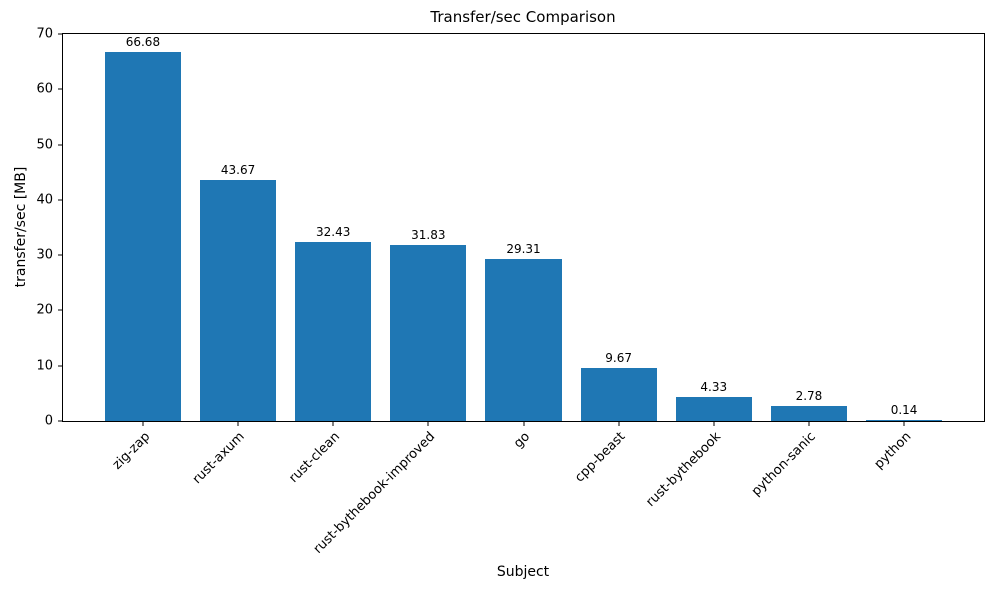  What do you see at coordinates (713, 409) in the screenshot?
I see `bar-rust-bythebook` at bounding box center [713, 409].